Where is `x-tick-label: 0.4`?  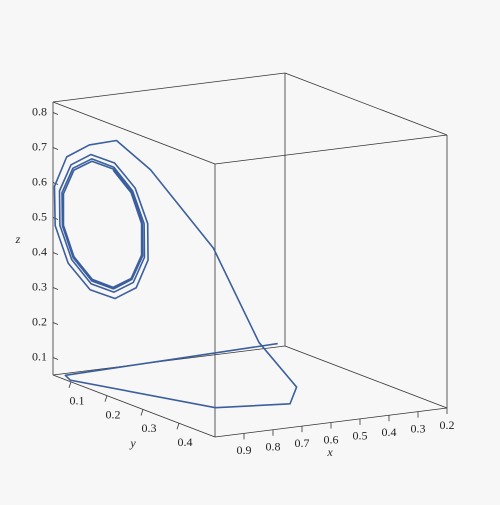 x-tick-label: 0.4 is located at coordinates (389, 432).